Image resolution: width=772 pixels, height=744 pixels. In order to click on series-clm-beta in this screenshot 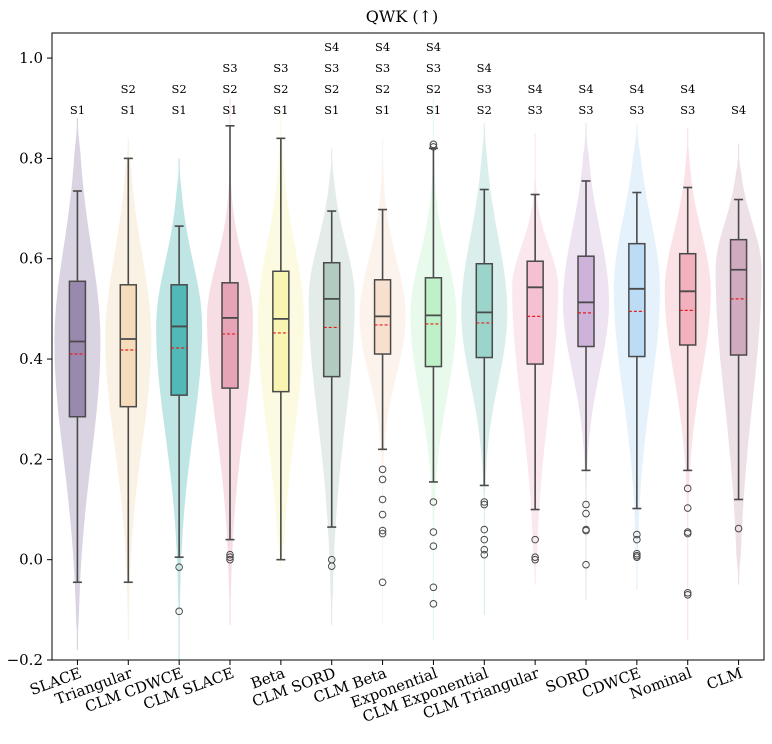, I will do `click(382, 381)`.